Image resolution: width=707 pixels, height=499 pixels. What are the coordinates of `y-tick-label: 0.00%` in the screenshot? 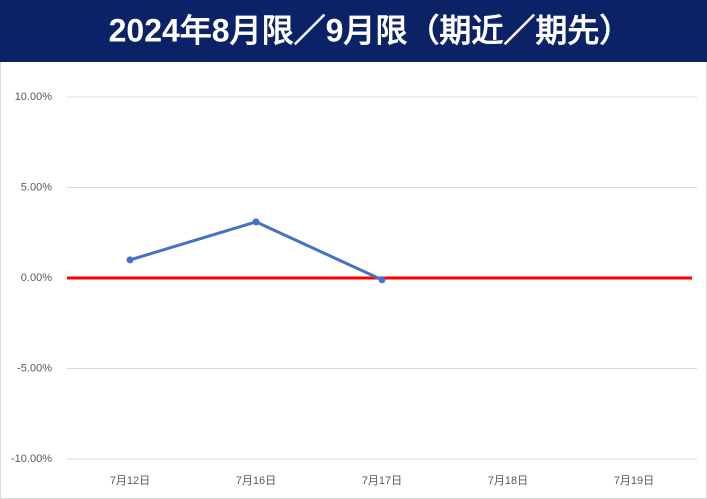 It's located at (36, 278).